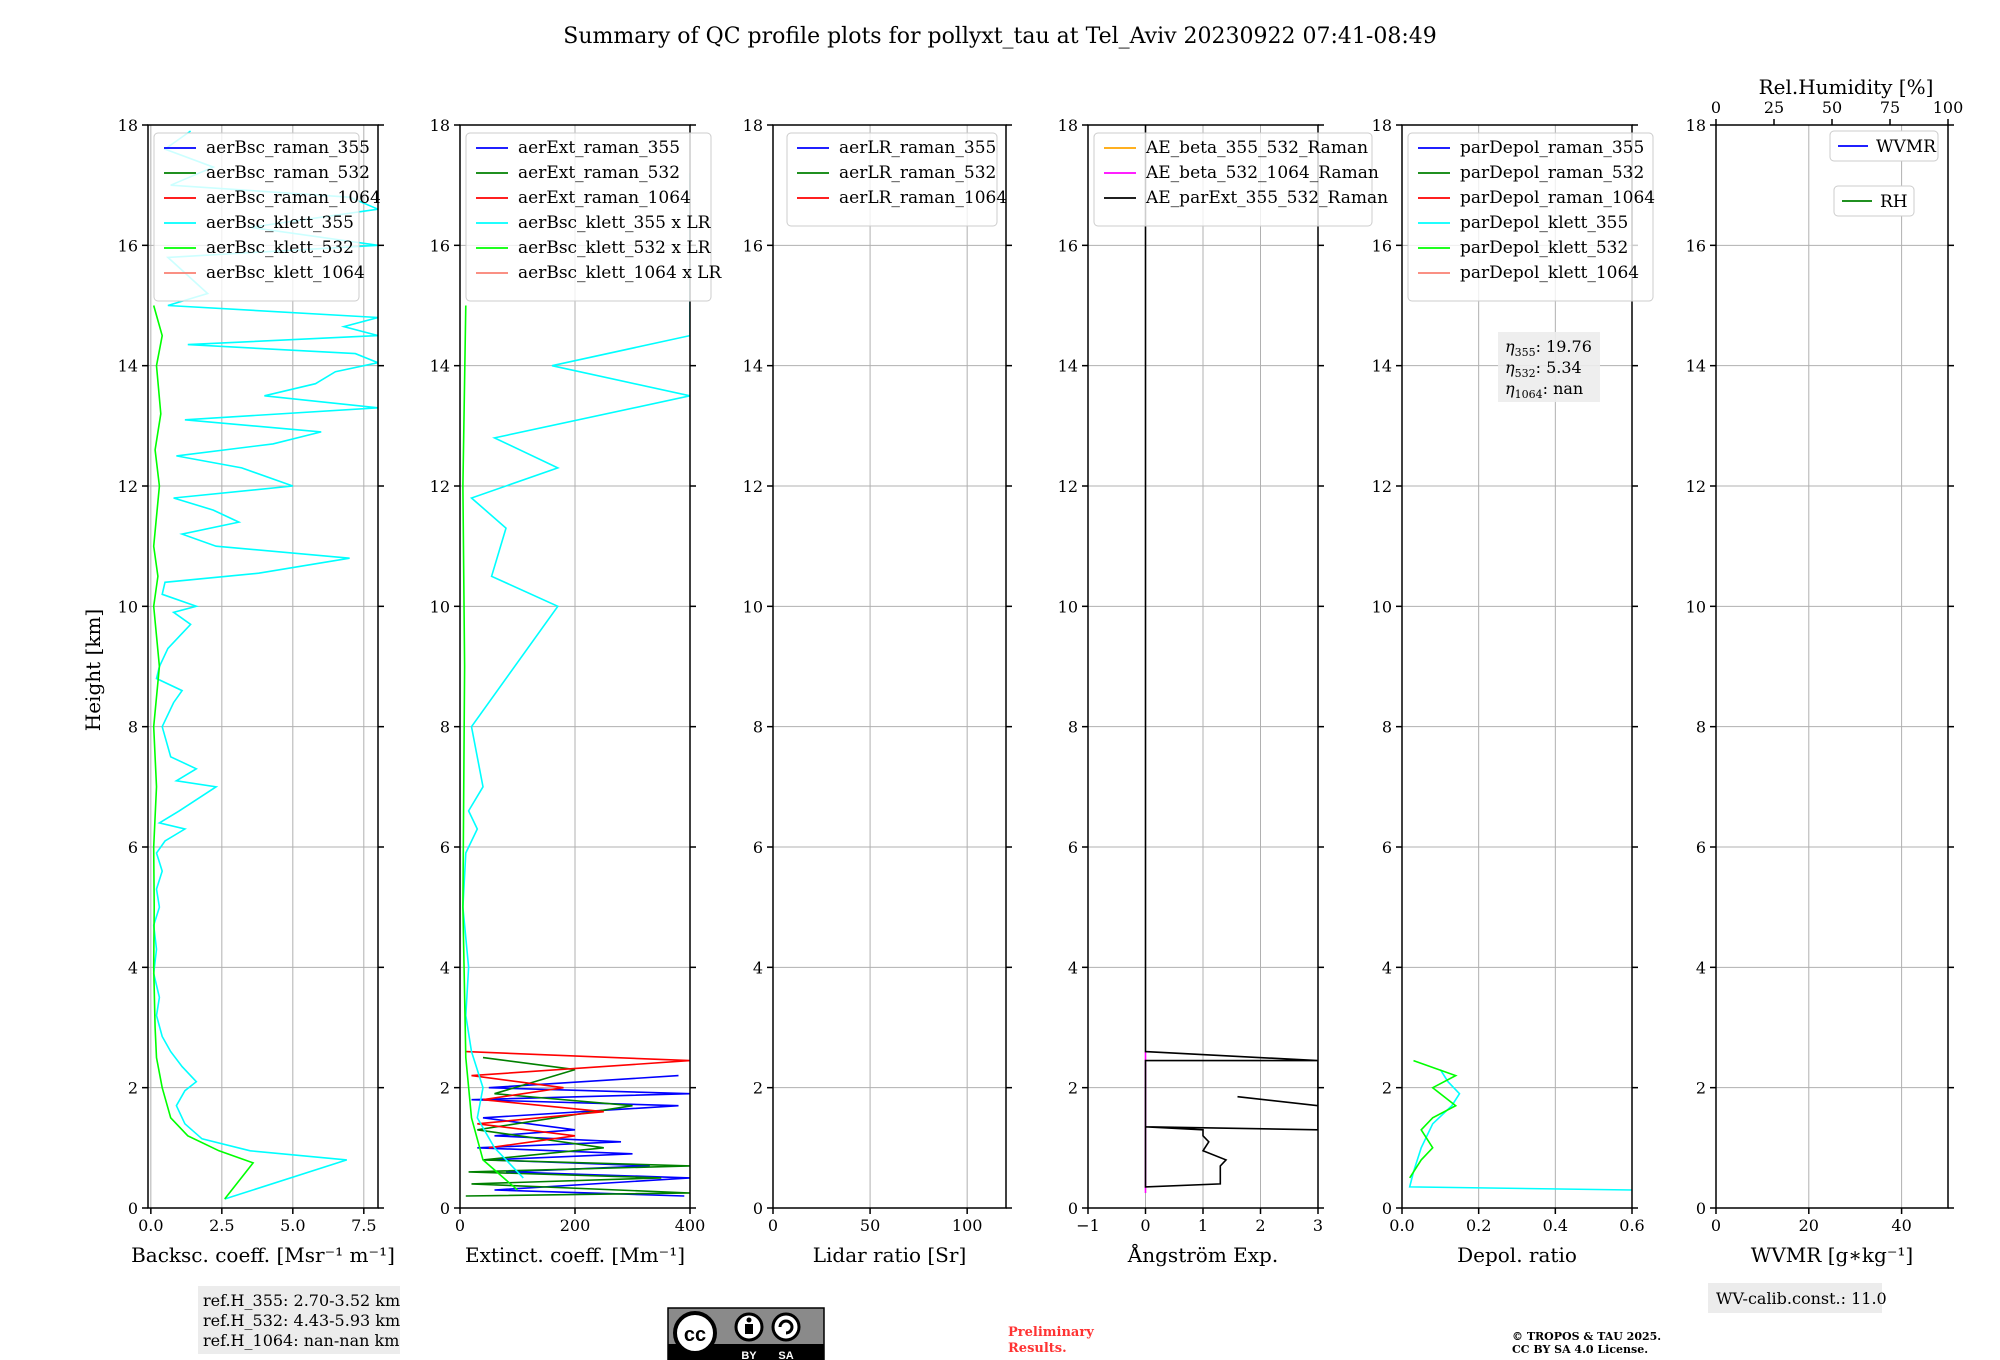  Describe the element at coordinates (746, 1333) in the screenshot. I see `cc-license-badge: cc BY SA` at that location.